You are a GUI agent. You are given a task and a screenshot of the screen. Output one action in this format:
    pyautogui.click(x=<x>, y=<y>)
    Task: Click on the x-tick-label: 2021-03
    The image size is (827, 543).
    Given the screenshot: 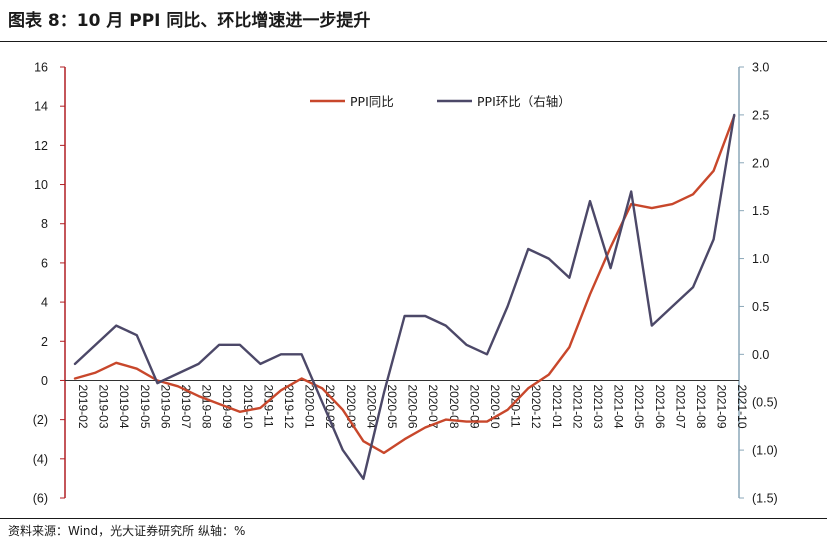 What is the action you would take?
    pyautogui.click(x=598, y=406)
    